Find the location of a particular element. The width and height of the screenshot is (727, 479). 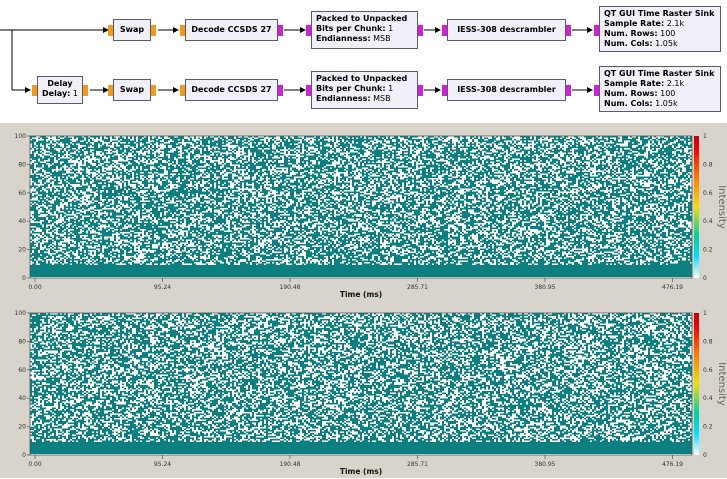

descrambler-block-1-label: IESS-308 descrambler is located at coordinates (506, 29).